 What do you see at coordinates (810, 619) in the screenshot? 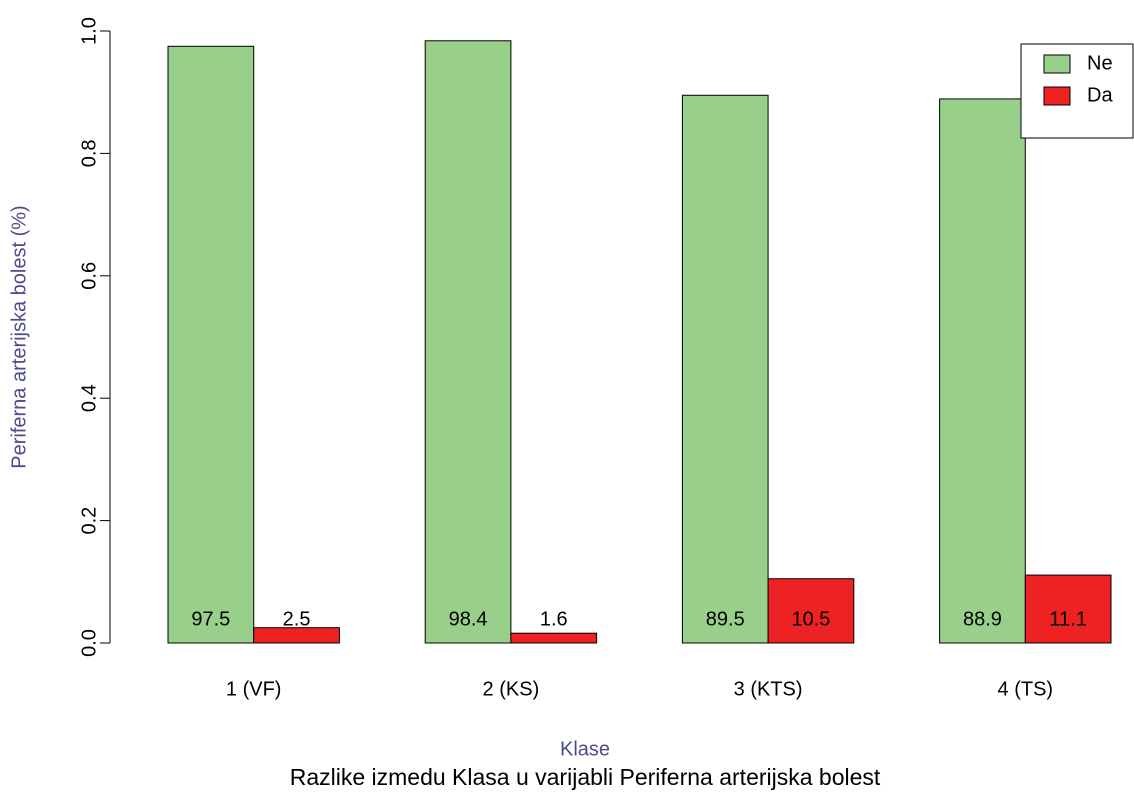
I see `value-label: 10.5` at bounding box center [810, 619].